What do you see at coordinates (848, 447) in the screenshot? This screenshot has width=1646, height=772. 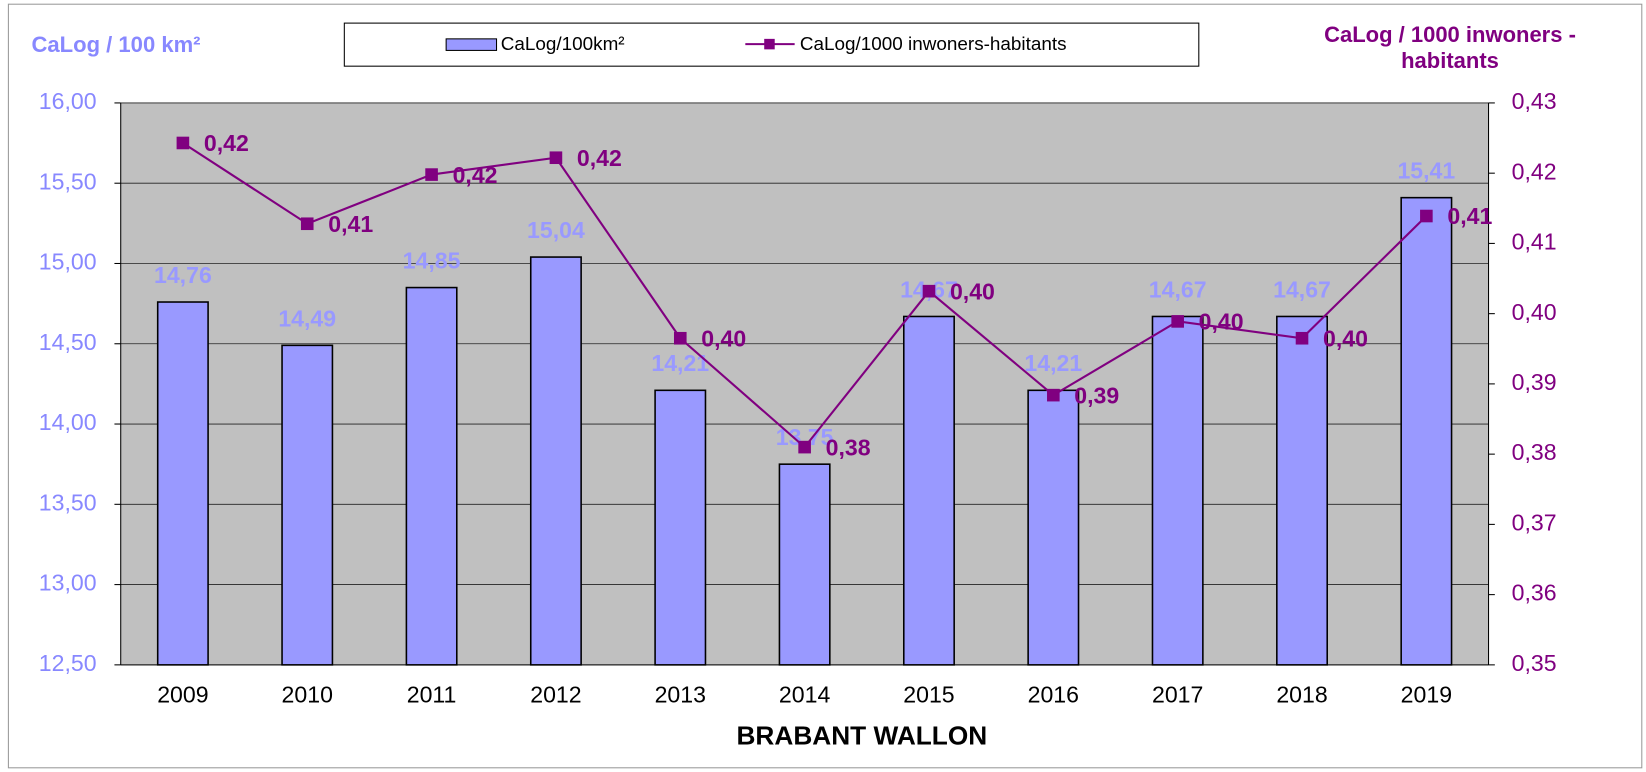 I see `line-value-label: 0,38` at bounding box center [848, 447].